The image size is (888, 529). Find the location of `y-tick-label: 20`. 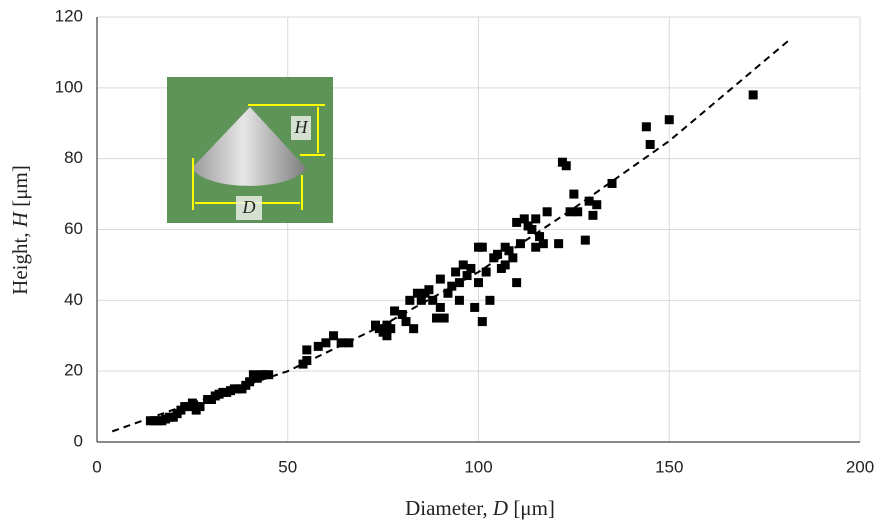

y-tick-label: 20 is located at coordinates (73, 370).